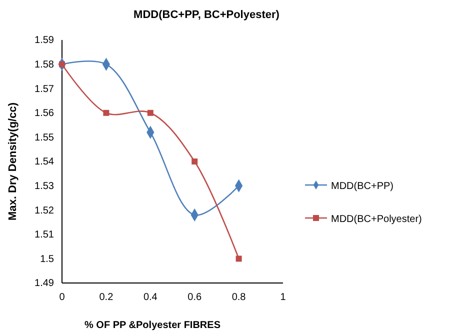  What do you see at coordinates (47, 259) in the screenshot?
I see `y-tick-label: 1.5` at bounding box center [47, 259].